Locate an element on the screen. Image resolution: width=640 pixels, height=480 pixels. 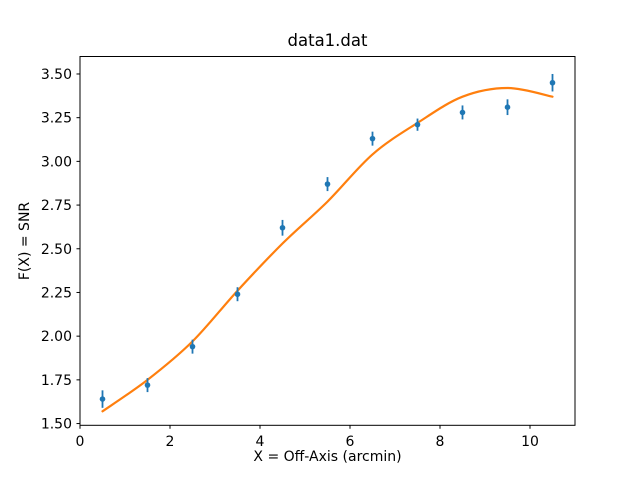
x-tick-label: 0 is located at coordinates (80, 442).